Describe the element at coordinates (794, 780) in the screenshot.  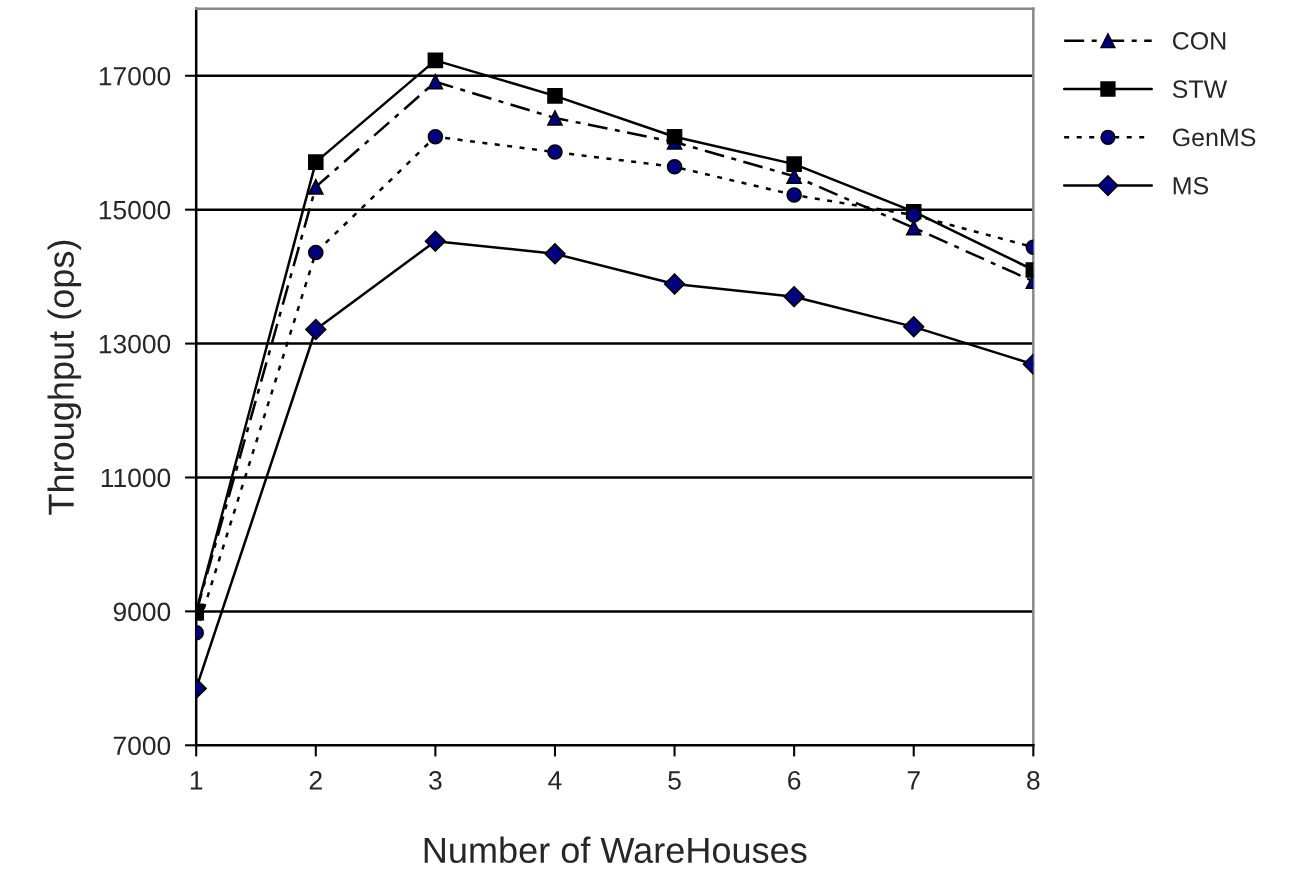
I see `x-tick-label: 6` at that location.